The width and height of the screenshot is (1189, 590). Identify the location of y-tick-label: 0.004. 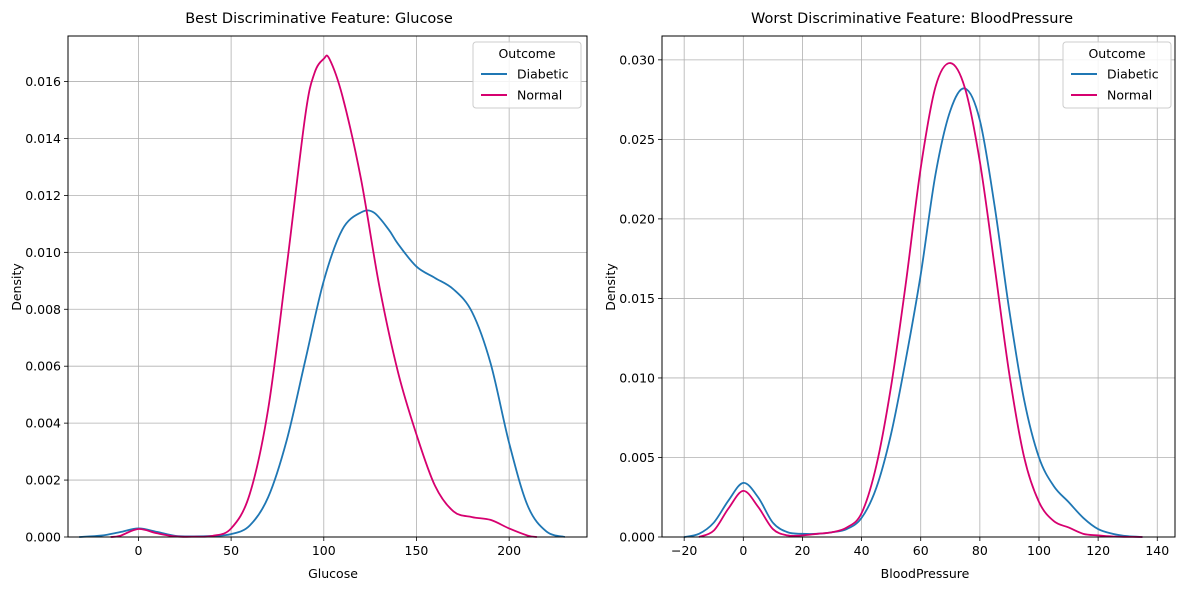
(43, 423).